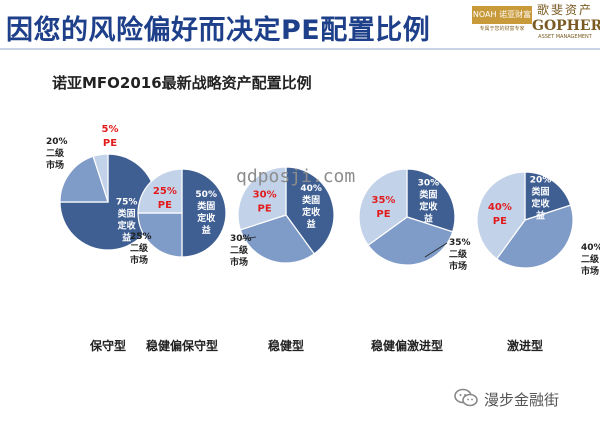 The image size is (600, 426). Describe the element at coordinates (286, 345) in the screenshot. I see `category-label: 稳健型` at that location.